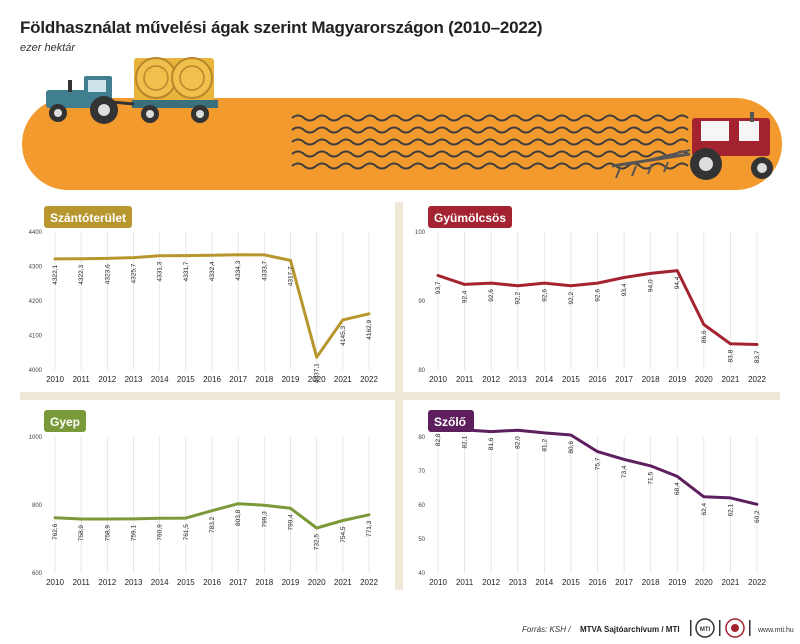  I want to click on data-label: 4334,3, so click(238, 270).